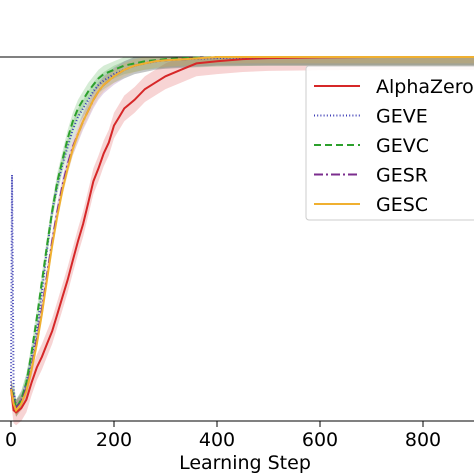 The height and width of the screenshot is (474, 474). What do you see at coordinates (217, 440) in the screenshot?
I see `x-tick-label-400: 400` at bounding box center [217, 440].